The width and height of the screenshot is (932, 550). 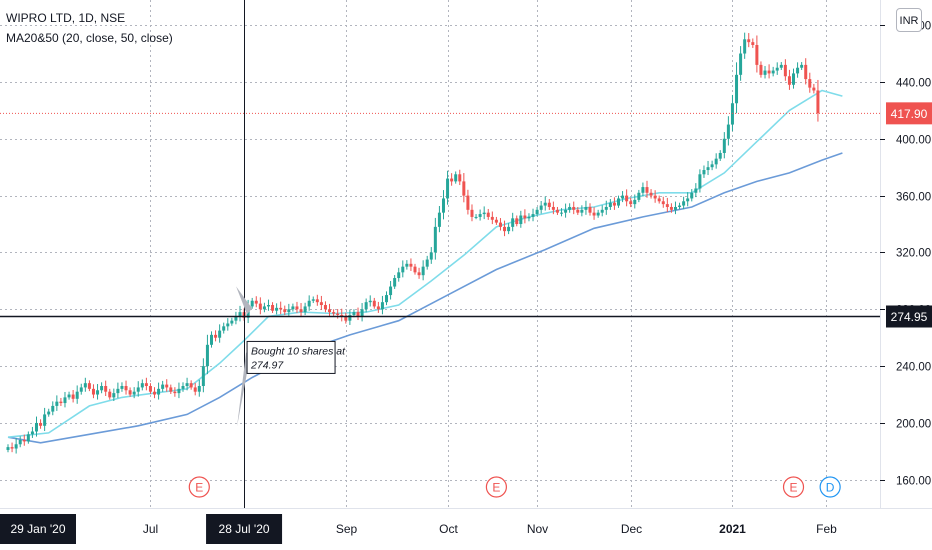 I want to click on indicator-label: MA20&50 (20, close, 50, close), so click(x=89, y=38).